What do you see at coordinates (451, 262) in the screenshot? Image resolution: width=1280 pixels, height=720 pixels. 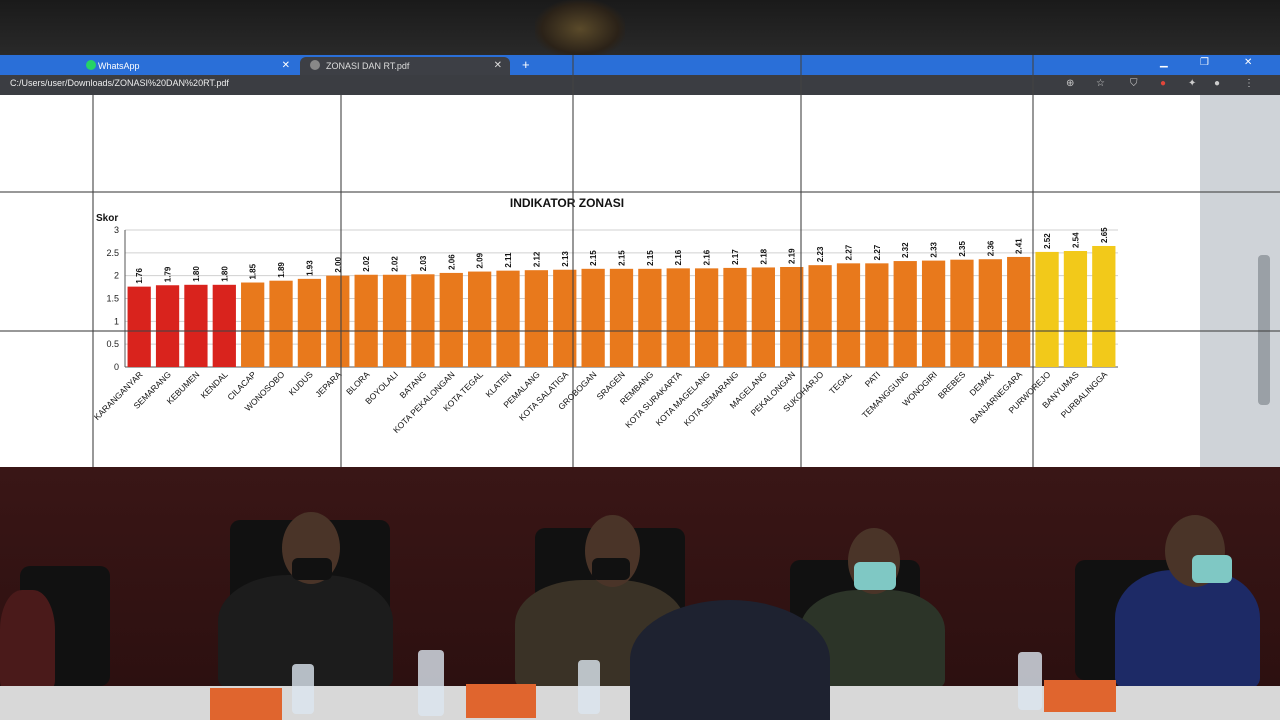 I see `data-label: 2.06` at bounding box center [451, 262].